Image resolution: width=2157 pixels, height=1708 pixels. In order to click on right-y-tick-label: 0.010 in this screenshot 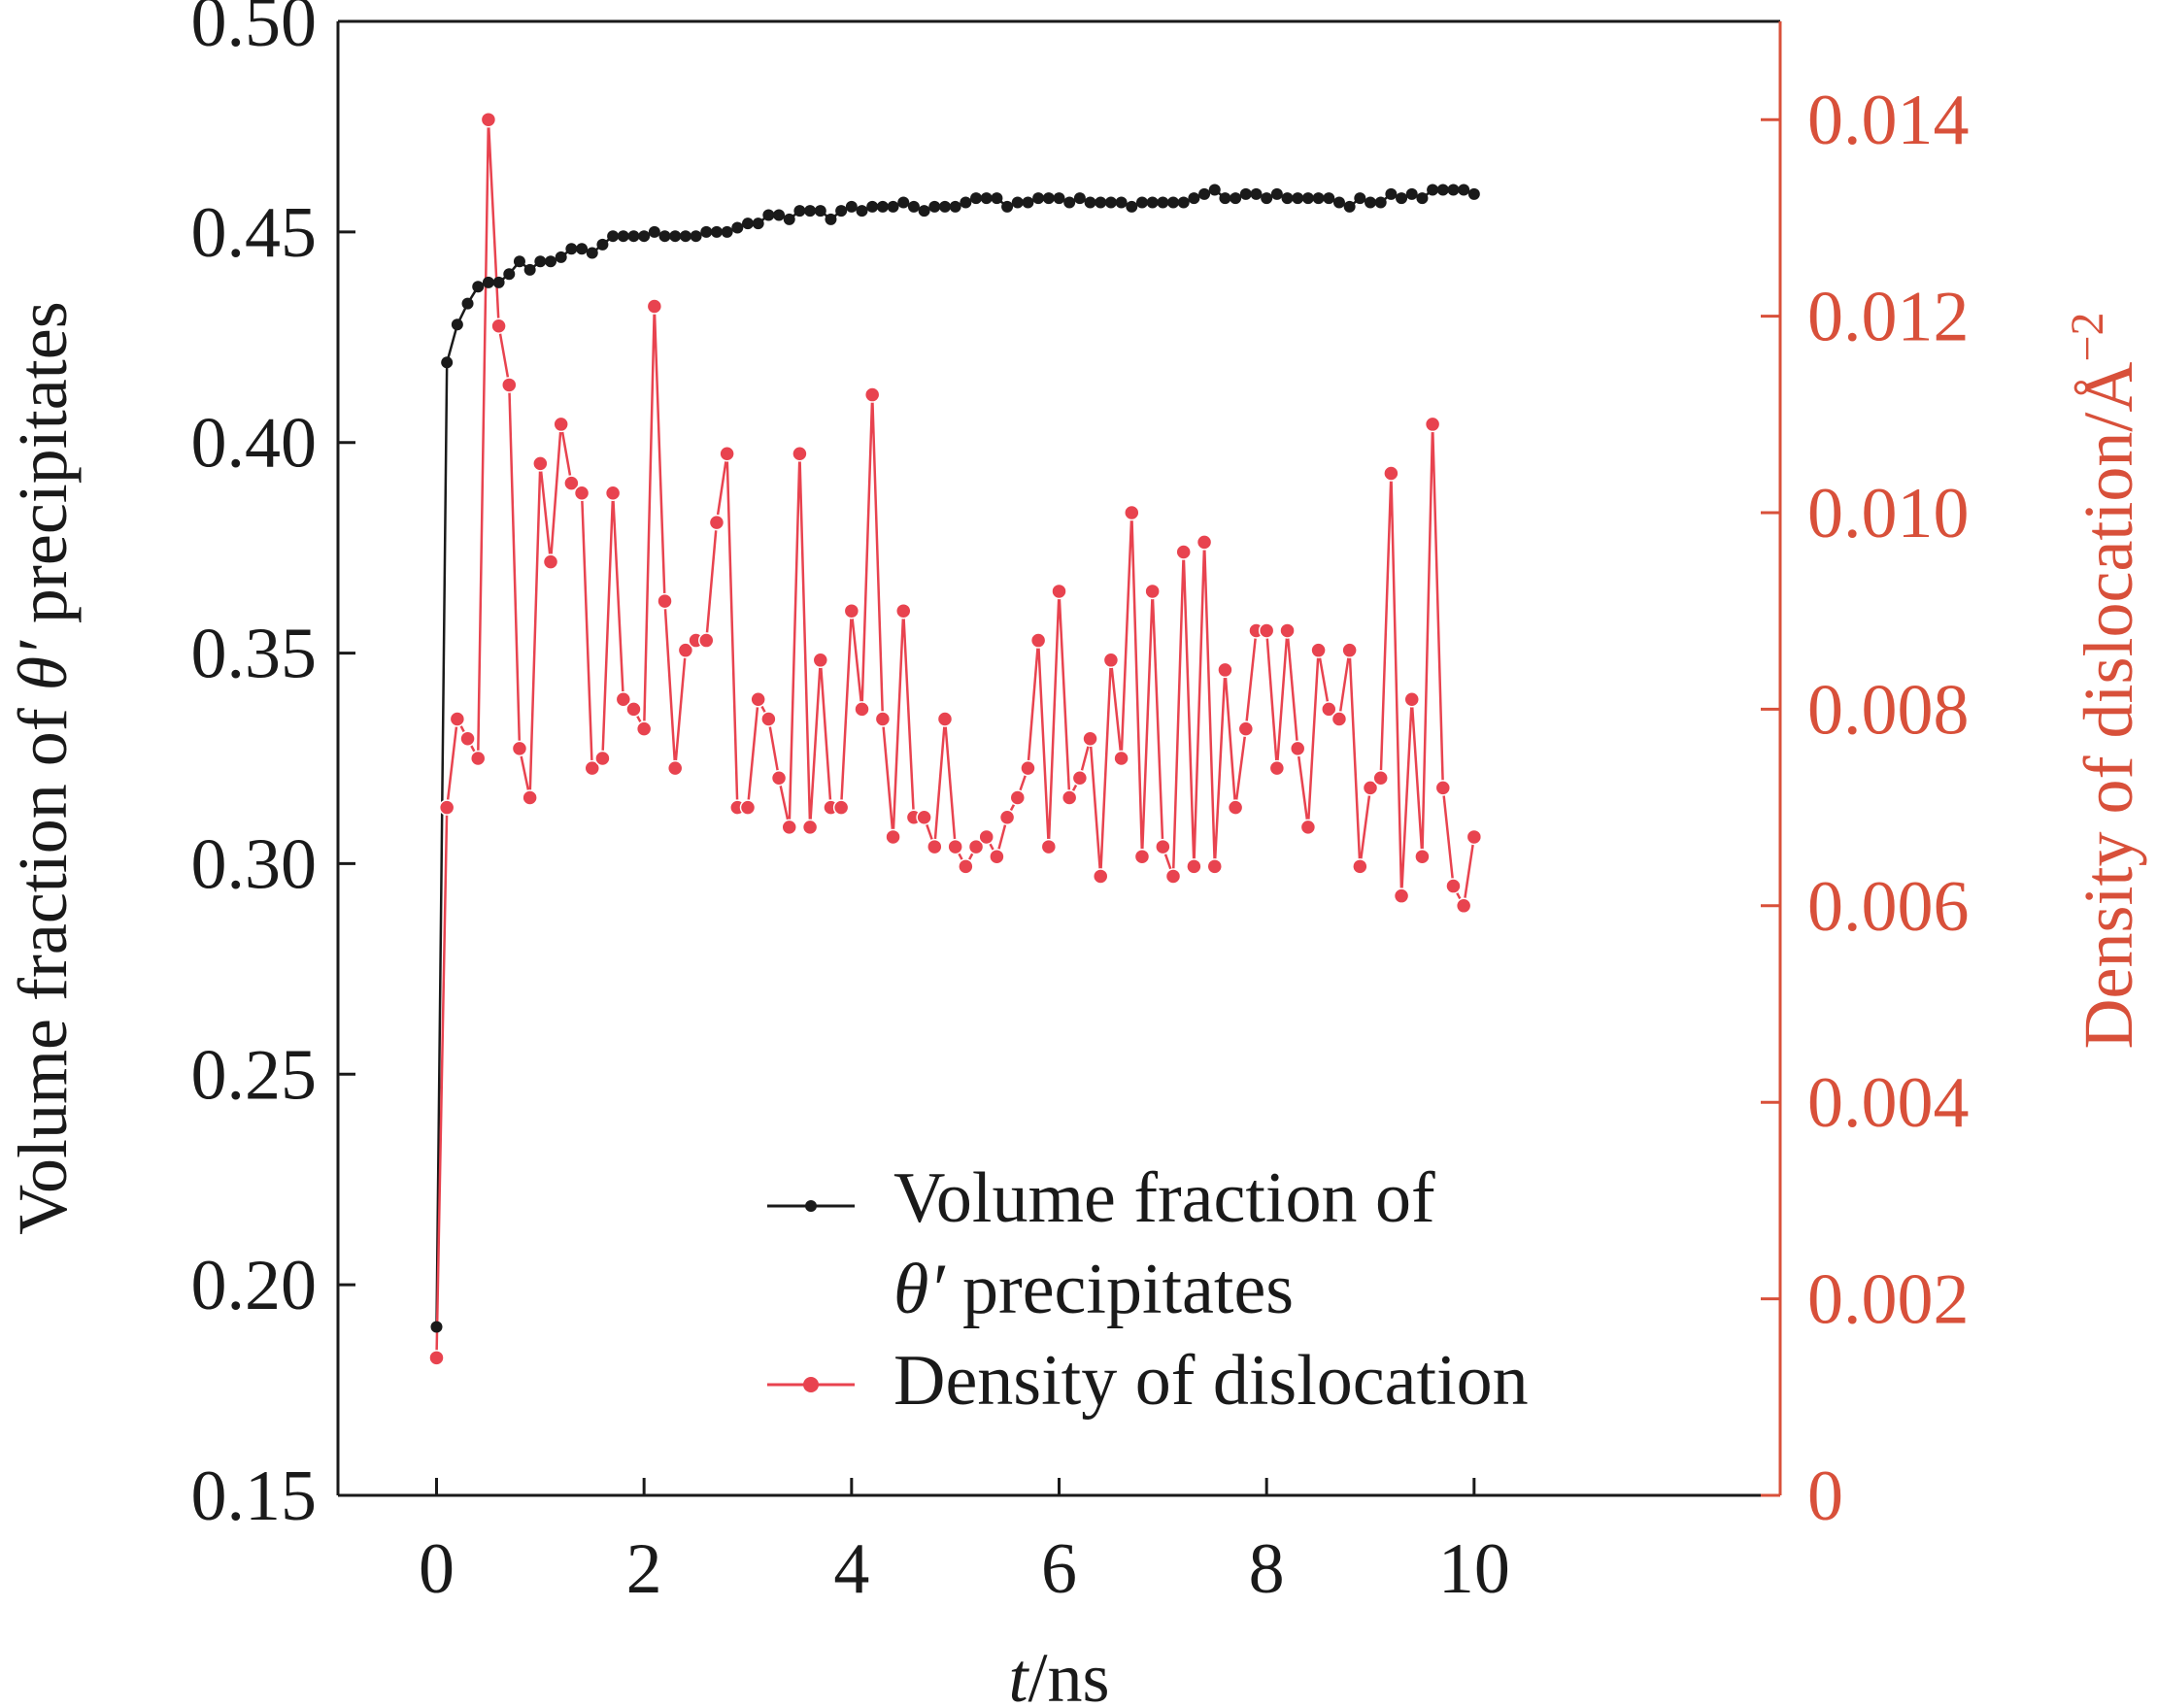, I will do `click(1888, 513)`.